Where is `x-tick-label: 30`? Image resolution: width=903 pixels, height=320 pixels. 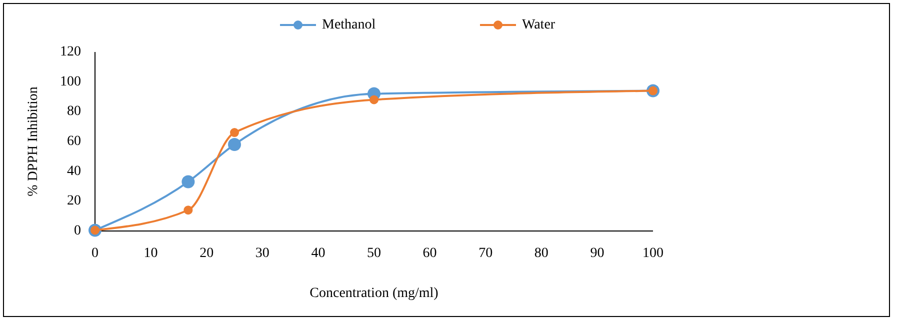
x-tick-label: 30 is located at coordinates (262, 253).